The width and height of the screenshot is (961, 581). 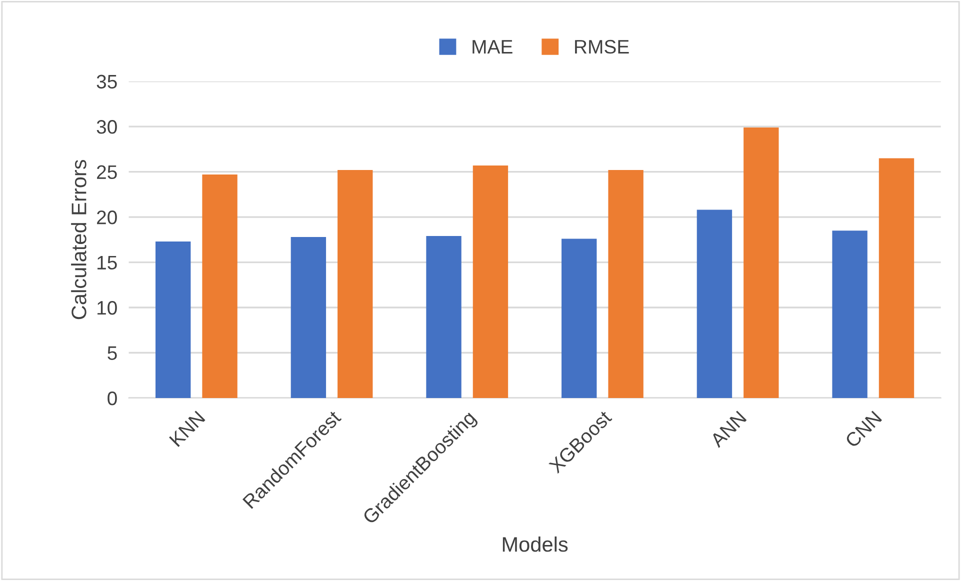 I want to click on y-tick-label: 35, so click(x=106, y=81).